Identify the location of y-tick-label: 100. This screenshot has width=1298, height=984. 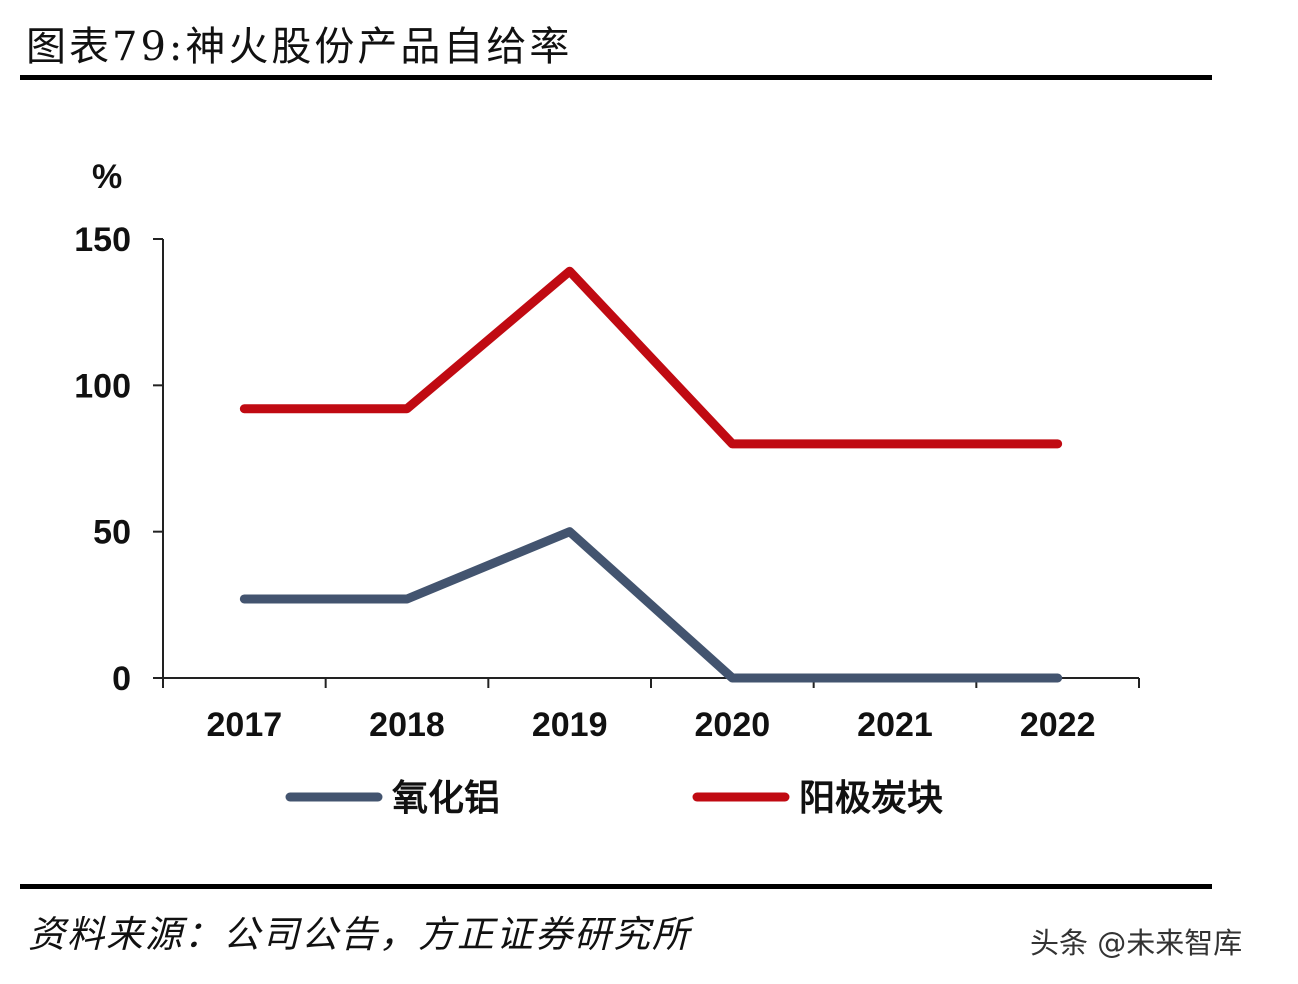
(102, 386).